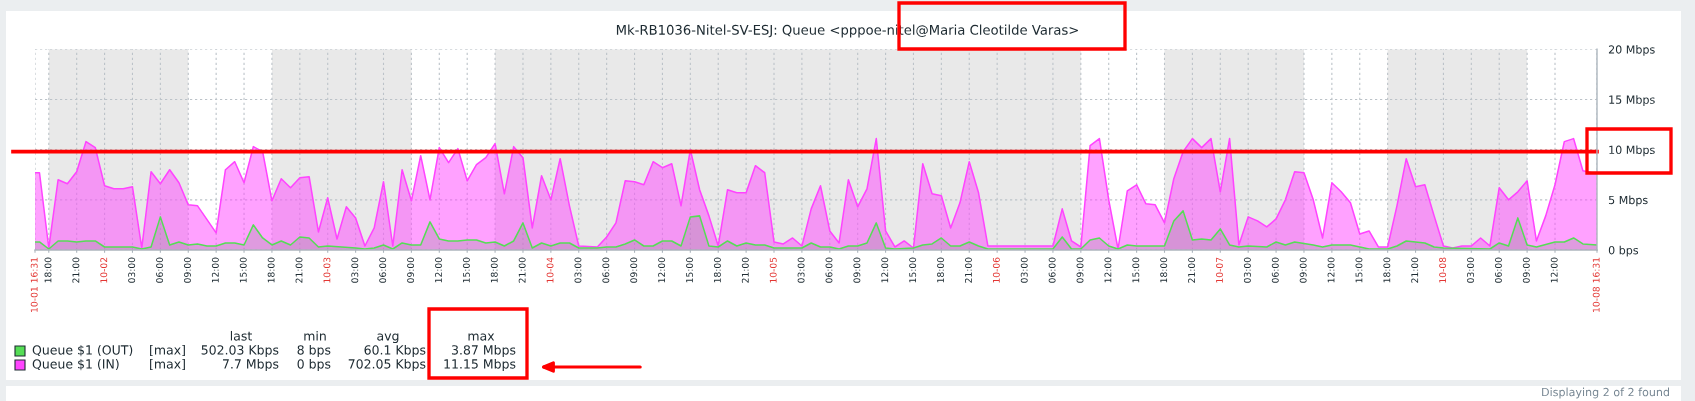 The image size is (1695, 401). I want to click on text: avg, so click(388, 338).